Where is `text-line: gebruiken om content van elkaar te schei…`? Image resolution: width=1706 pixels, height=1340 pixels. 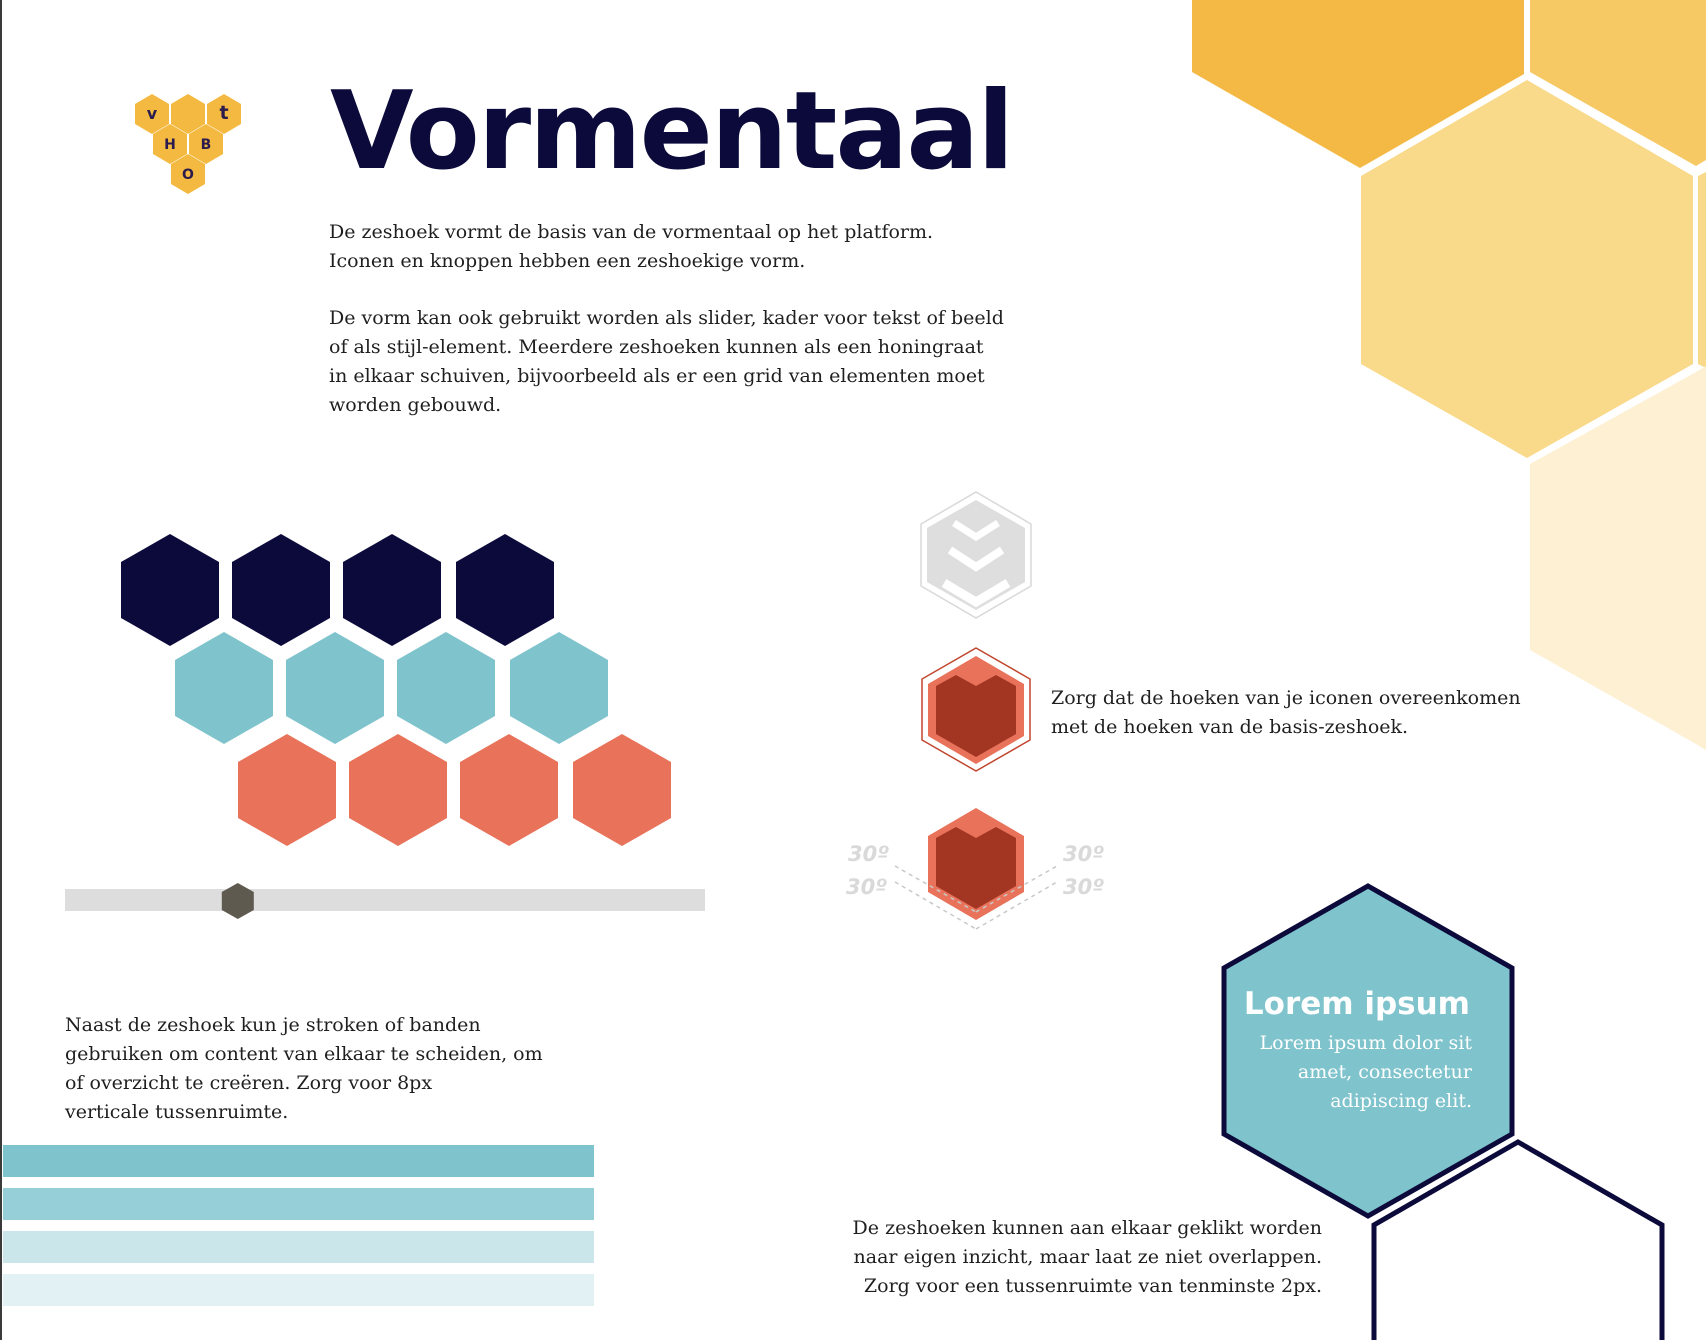 text-line: gebruiken om content van elkaar te schei… is located at coordinates (304, 1054).